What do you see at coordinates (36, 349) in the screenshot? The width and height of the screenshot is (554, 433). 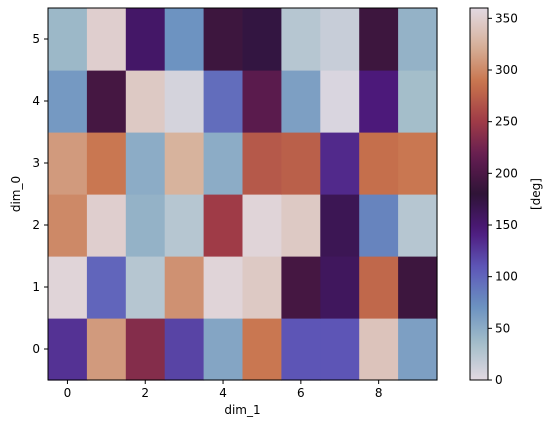 I see `y-tick-label: 0` at bounding box center [36, 349].